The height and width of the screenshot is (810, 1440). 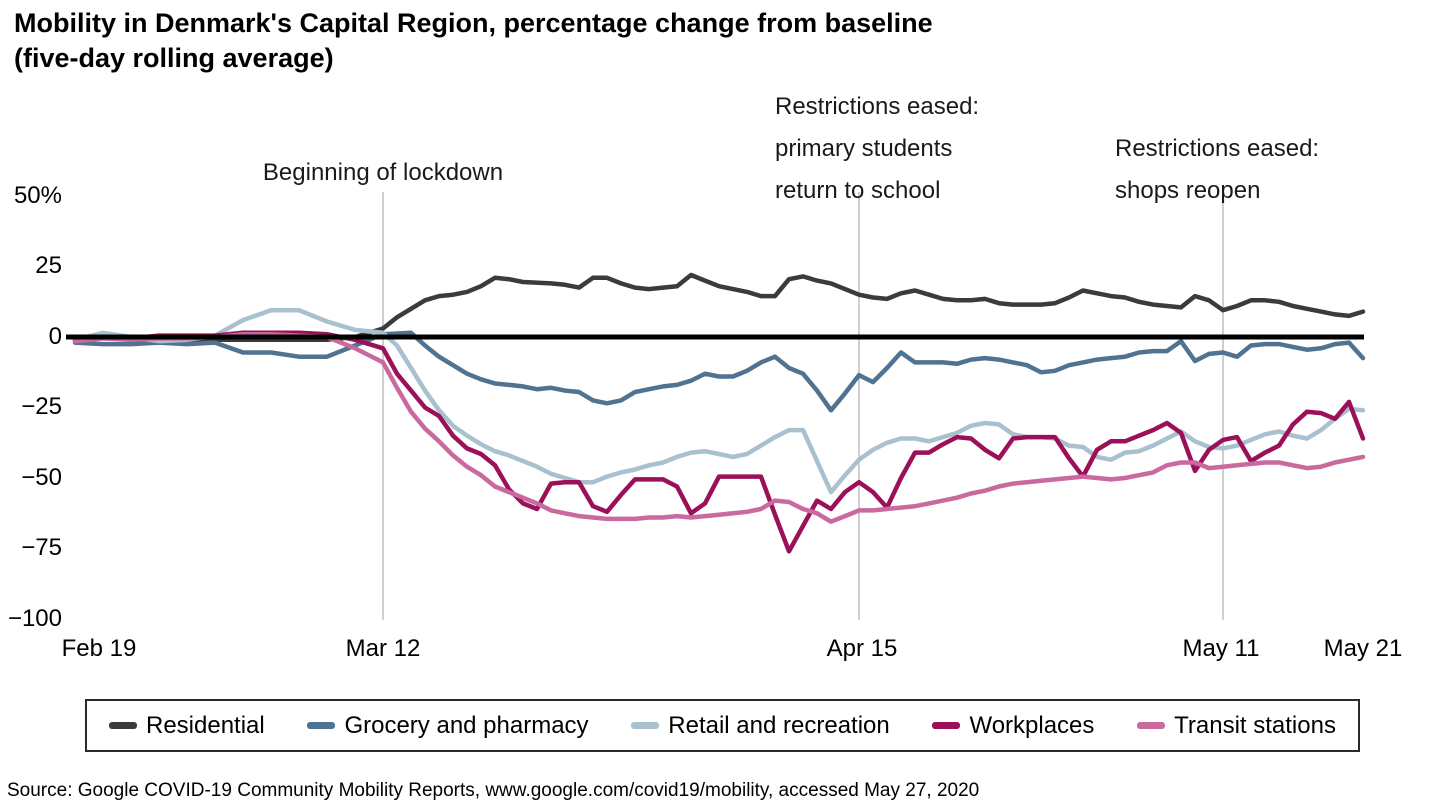 What do you see at coordinates (719, 371) in the screenshot?
I see `series-line-grocery-and-pharmacy` at bounding box center [719, 371].